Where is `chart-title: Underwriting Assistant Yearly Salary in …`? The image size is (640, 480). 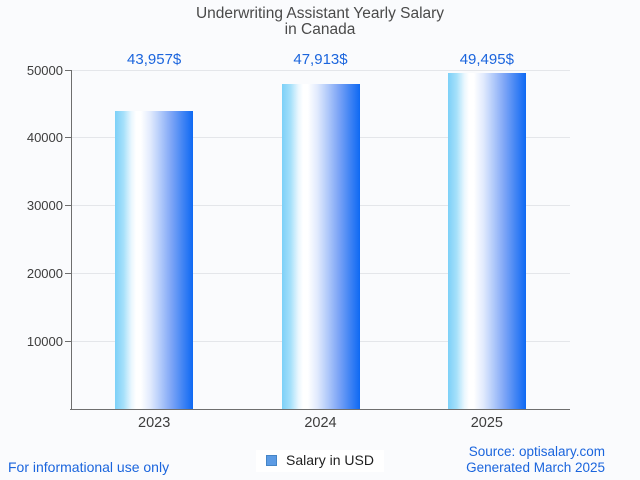
chart-title: Underwriting Assistant Yearly Salary in … is located at coordinates (320, 22).